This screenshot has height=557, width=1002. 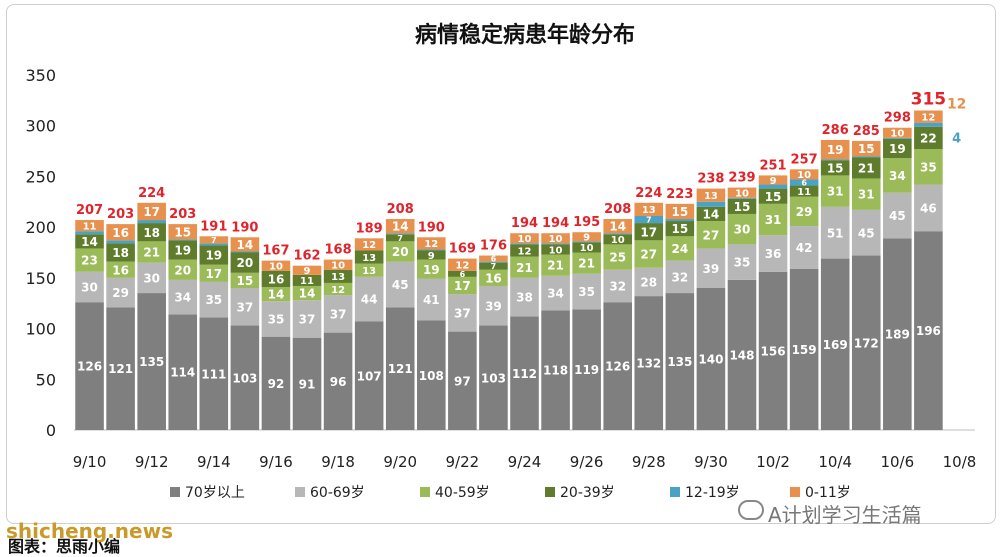 I want to click on legend-label: 70岁以上, so click(x=215, y=493).